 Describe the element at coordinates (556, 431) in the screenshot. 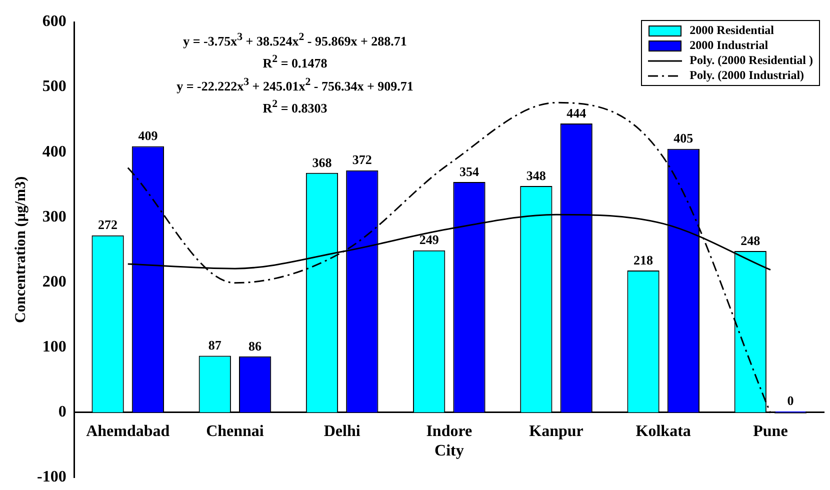

I see `x-tick-label: Kanpur` at that location.